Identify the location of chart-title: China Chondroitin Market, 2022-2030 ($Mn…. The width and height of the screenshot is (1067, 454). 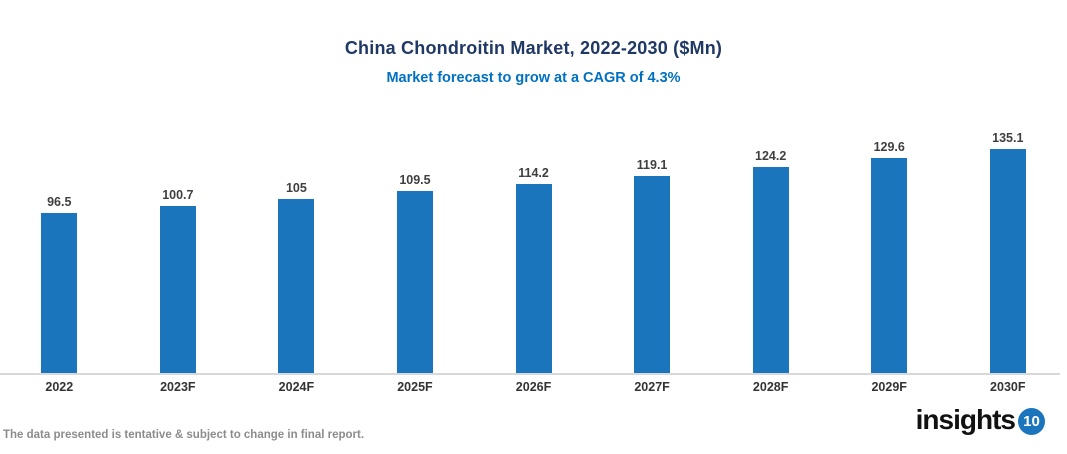
(533, 48).